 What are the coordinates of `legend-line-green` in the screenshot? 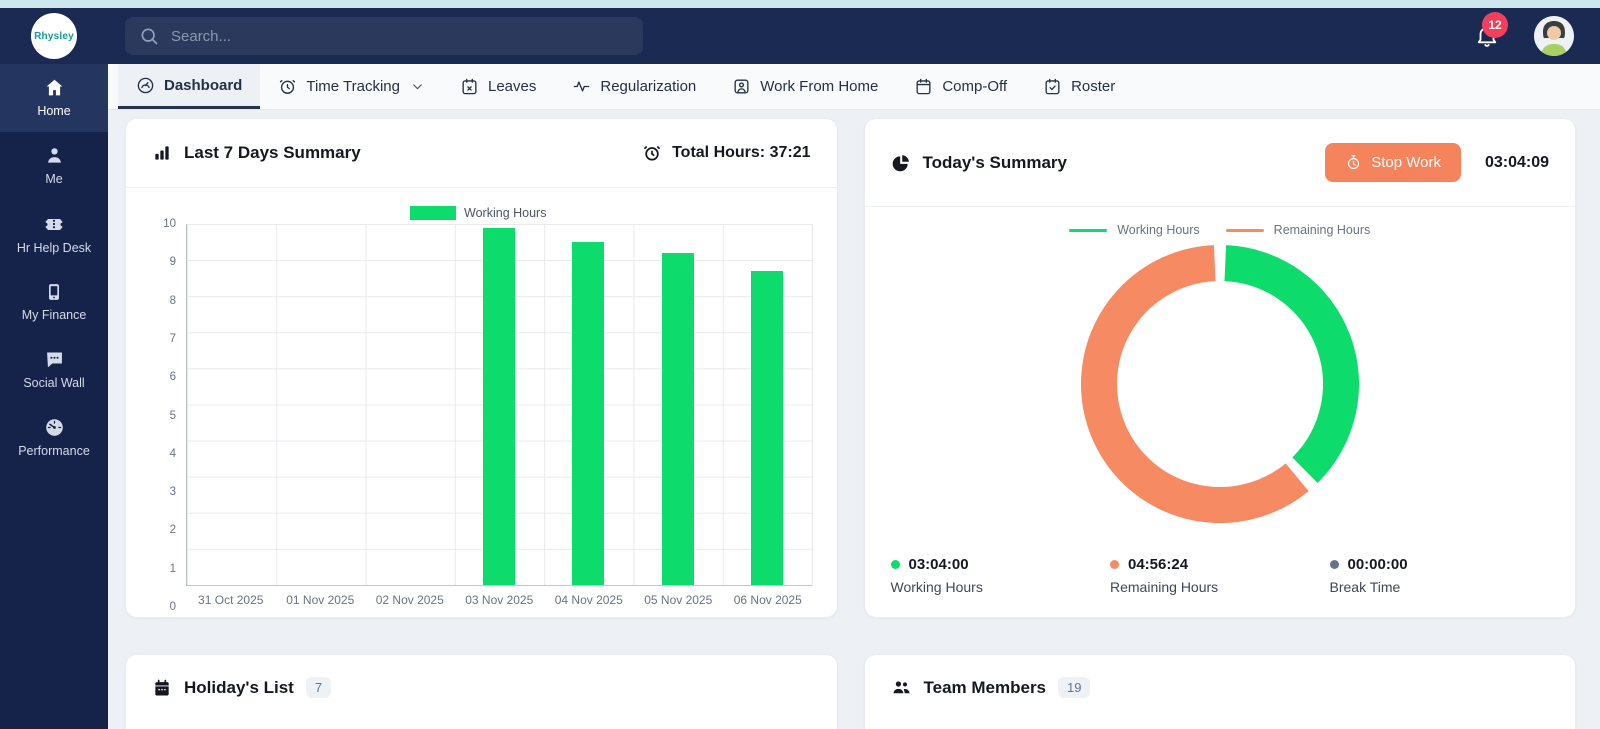 It's located at (1088, 230).